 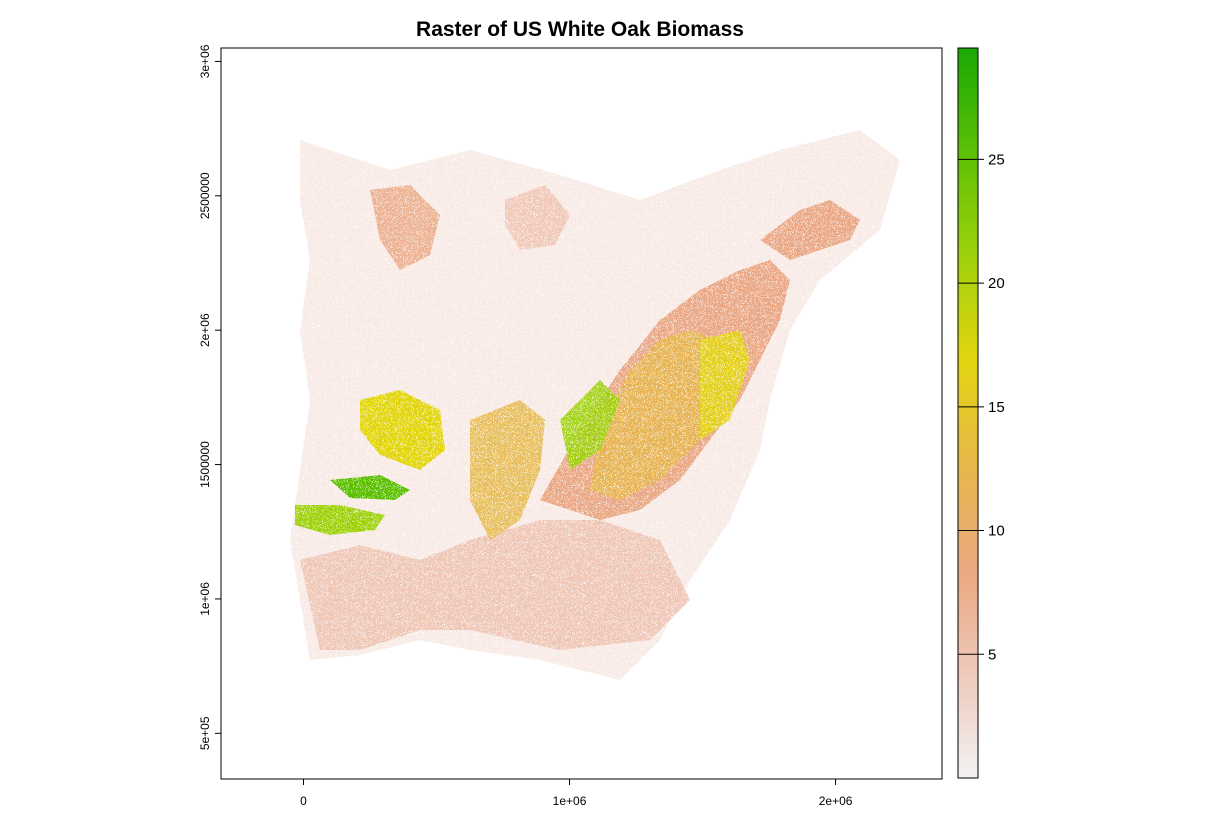 What do you see at coordinates (996, 407) in the screenshot?
I see `colorbar-tick-label: 15` at bounding box center [996, 407].